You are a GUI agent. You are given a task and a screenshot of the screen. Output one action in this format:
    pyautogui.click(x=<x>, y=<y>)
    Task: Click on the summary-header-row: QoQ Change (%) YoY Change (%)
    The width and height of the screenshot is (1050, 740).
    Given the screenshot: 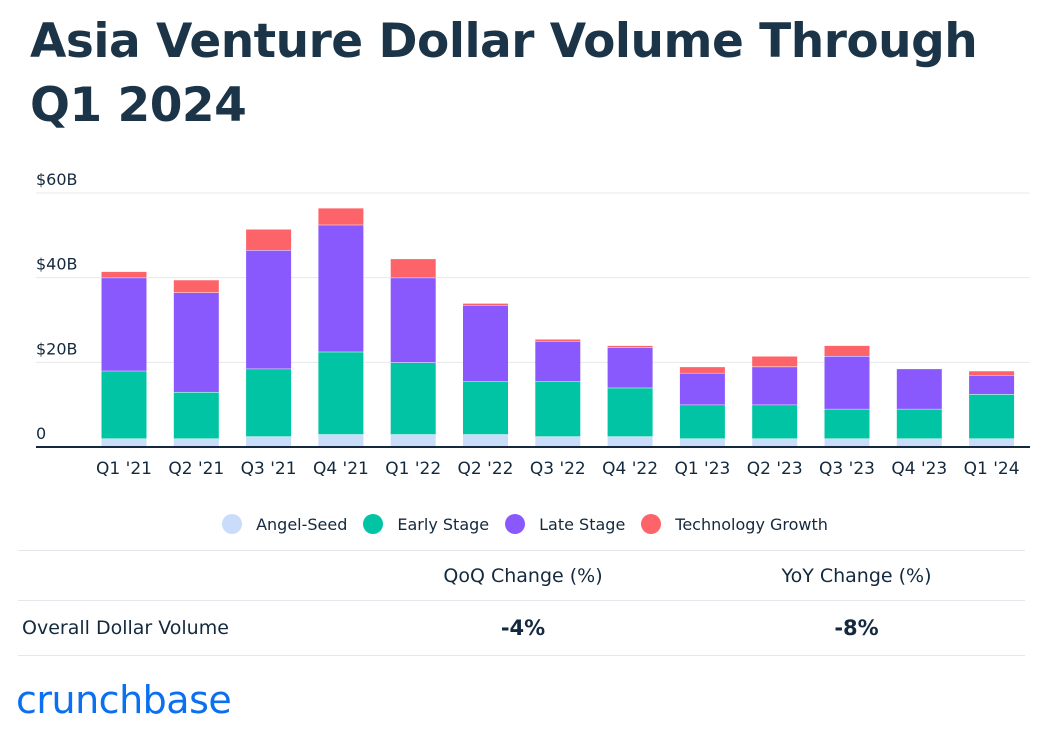 What is the action you would take?
    pyautogui.click(x=521, y=575)
    